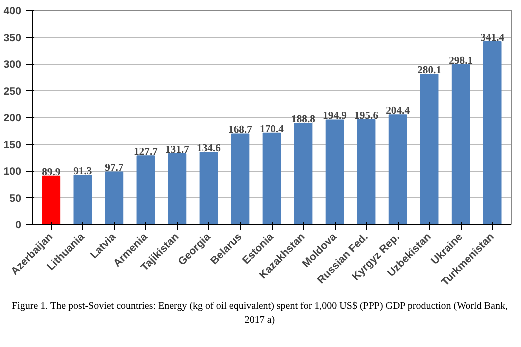 This screenshot has height=347, width=521. What do you see at coordinates (335, 116) in the screenshot?
I see `data-label: 194.9` at bounding box center [335, 116].